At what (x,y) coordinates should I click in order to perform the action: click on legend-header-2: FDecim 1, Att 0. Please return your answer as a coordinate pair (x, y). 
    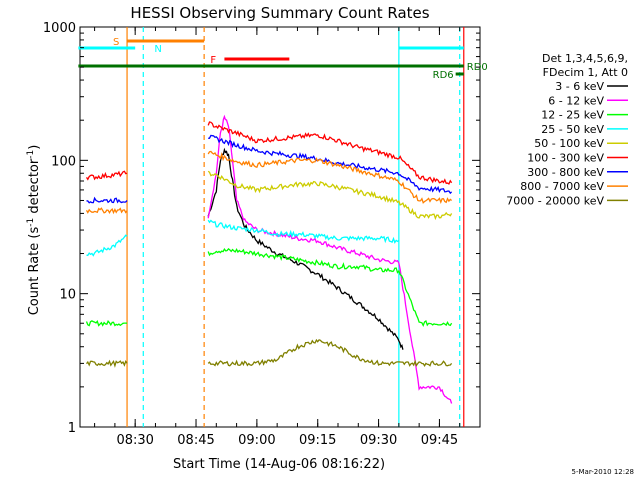
    Looking at the image, I should click on (585, 72).